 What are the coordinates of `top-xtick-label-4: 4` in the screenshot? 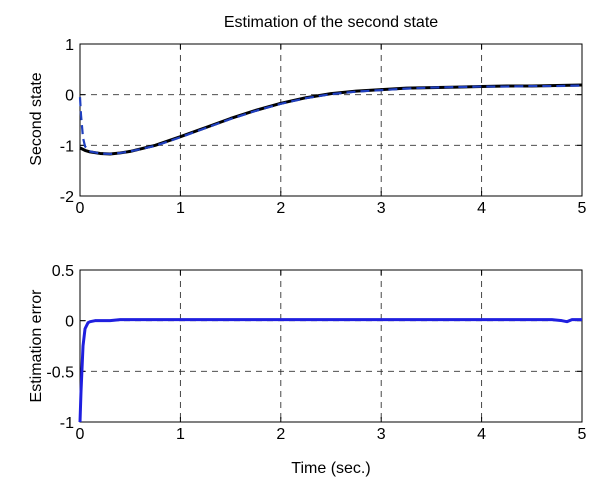 It's located at (481, 208).